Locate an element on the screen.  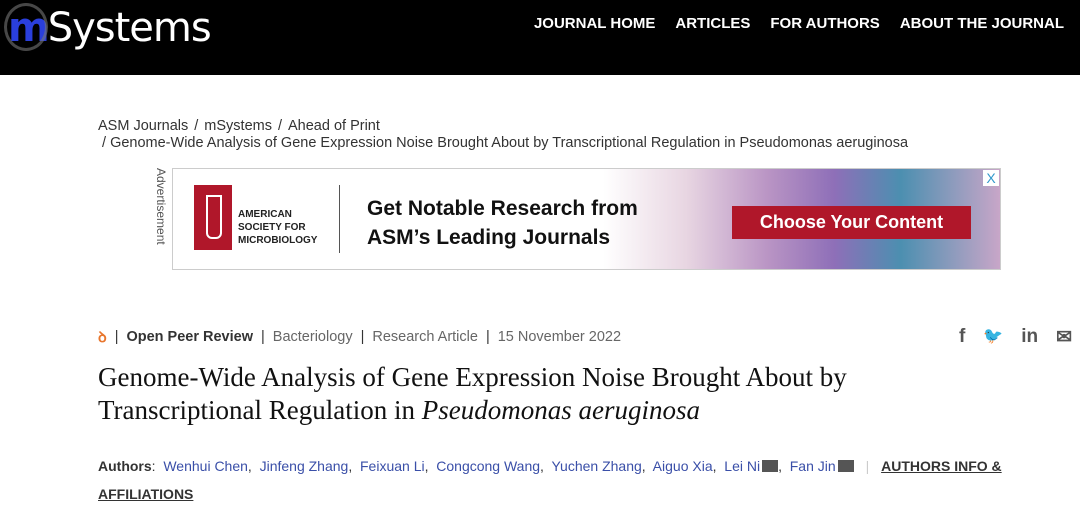
breadcrumb: ASM Journals / mSystems / Ahead of Print is located at coordinates (239, 126).